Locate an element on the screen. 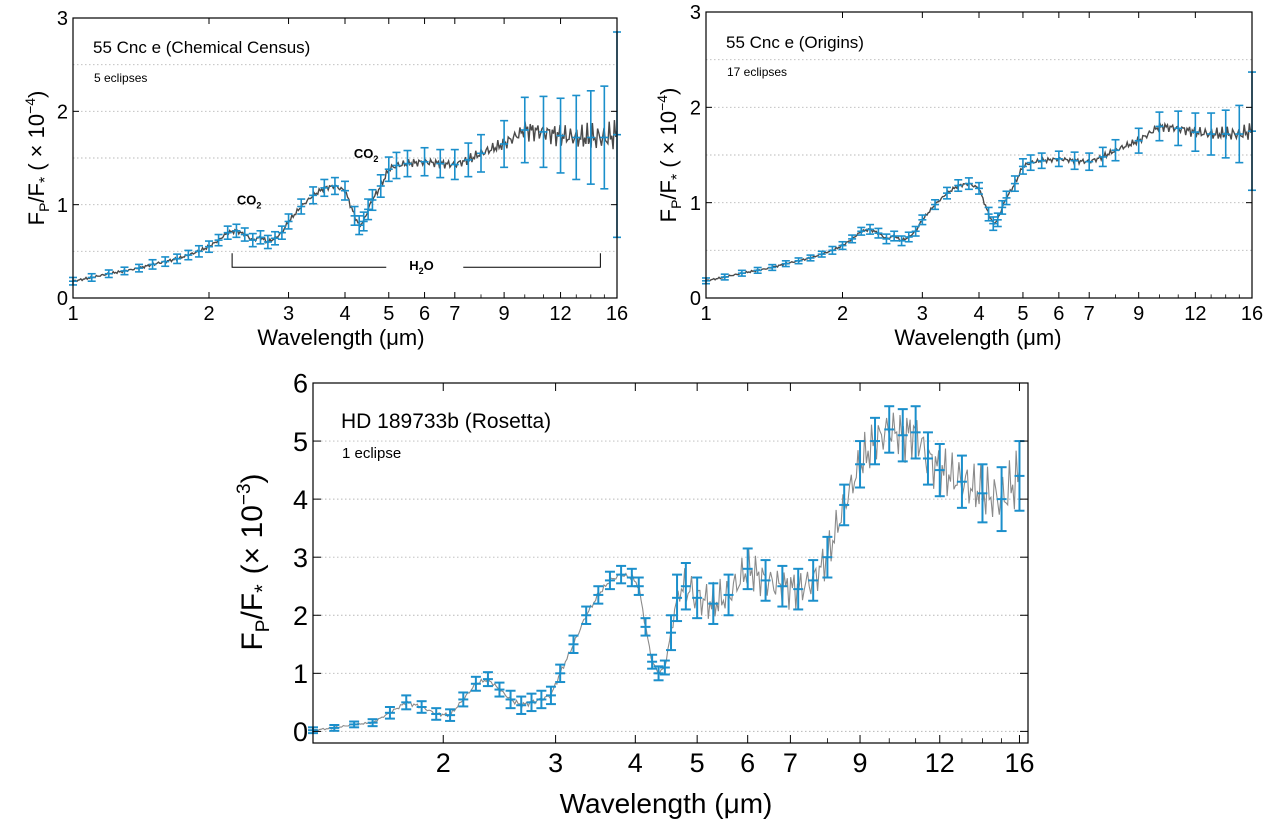  y-tick-label: 0 is located at coordinates (695, 299).